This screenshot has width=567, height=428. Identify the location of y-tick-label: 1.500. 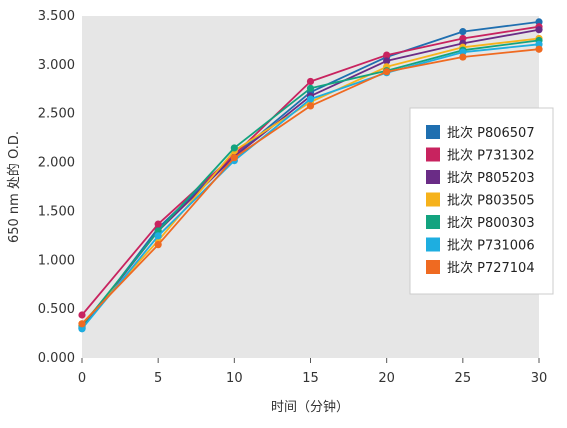
(56, 211).